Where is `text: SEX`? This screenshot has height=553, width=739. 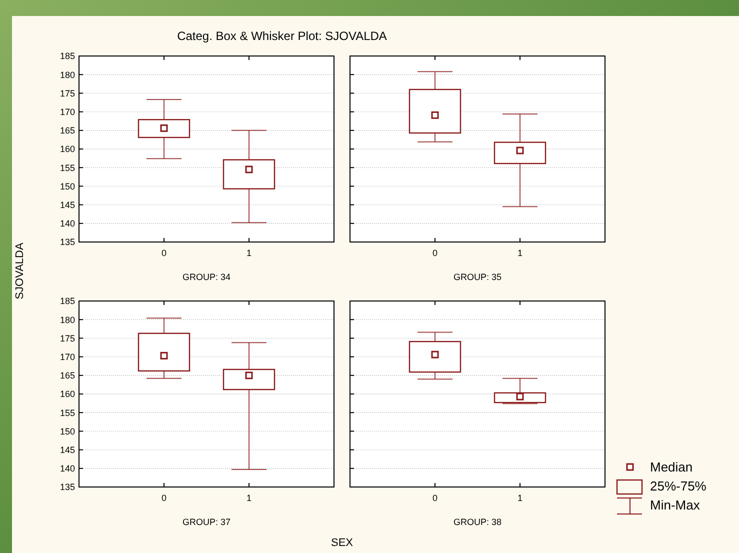
text: SEX is located at coordinates (342, 543).